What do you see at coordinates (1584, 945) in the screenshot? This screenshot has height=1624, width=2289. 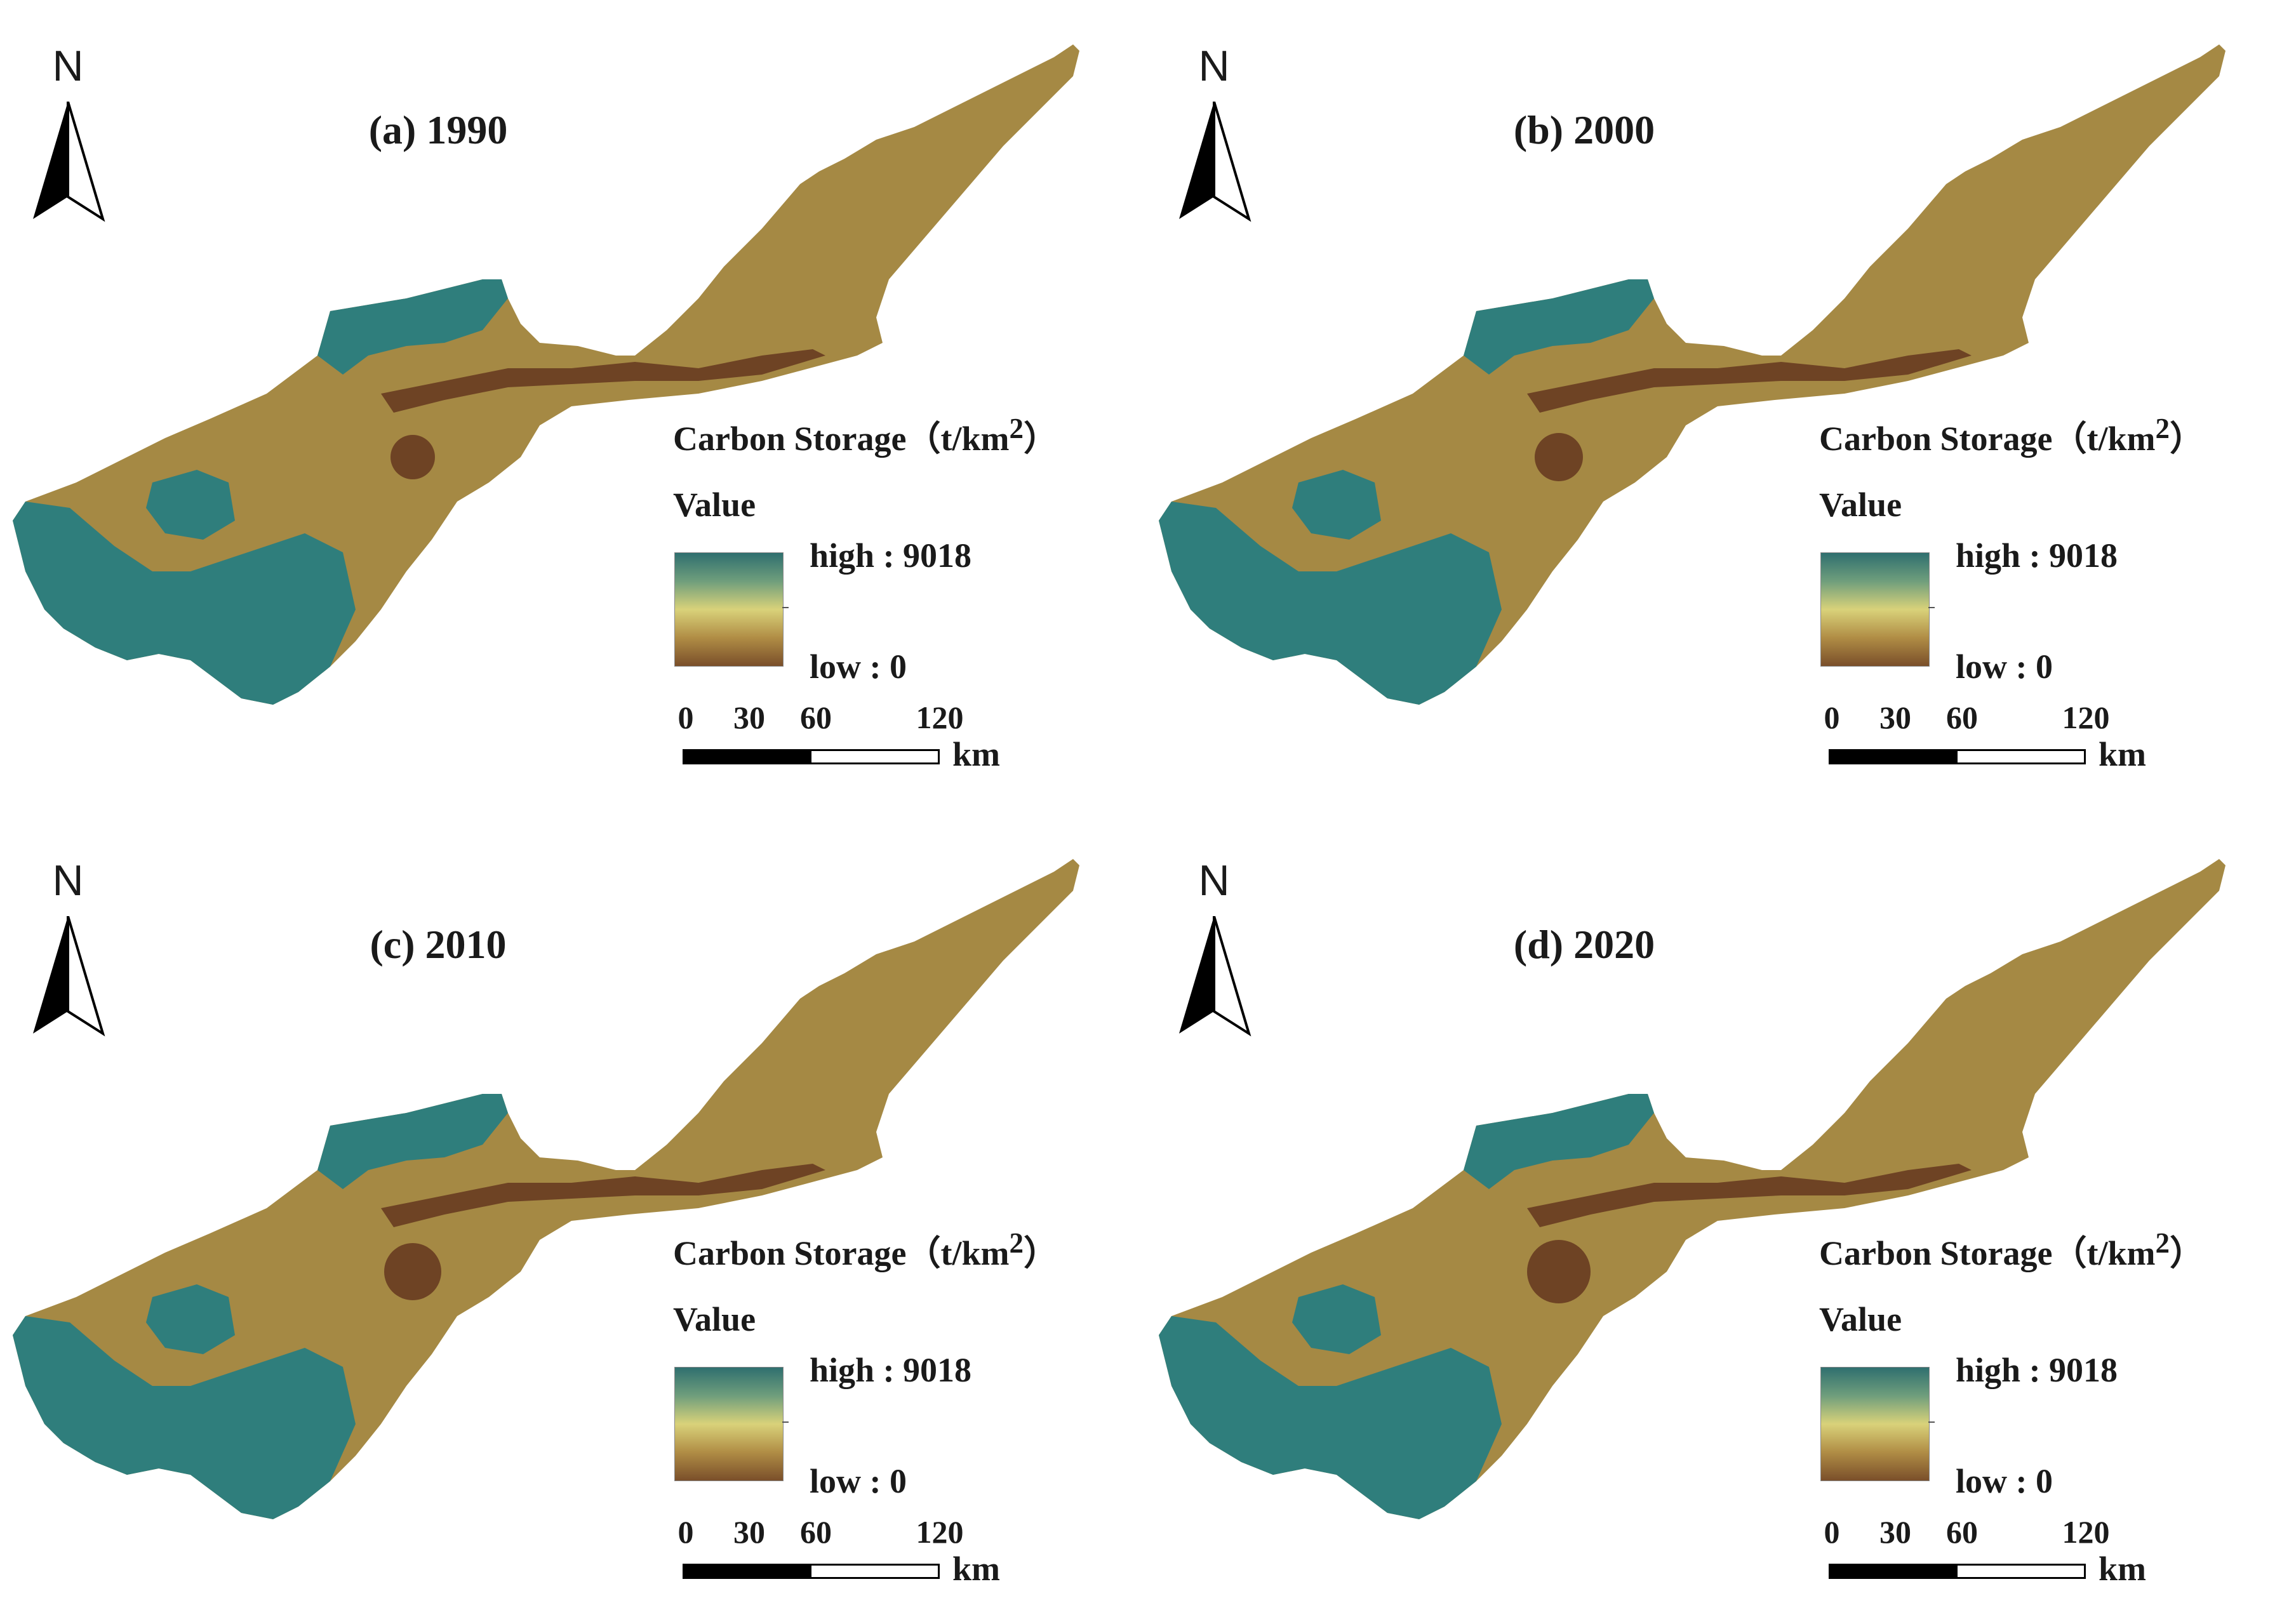 I see `panel-title: (d) 2020` at bounding box center [1584, 945].